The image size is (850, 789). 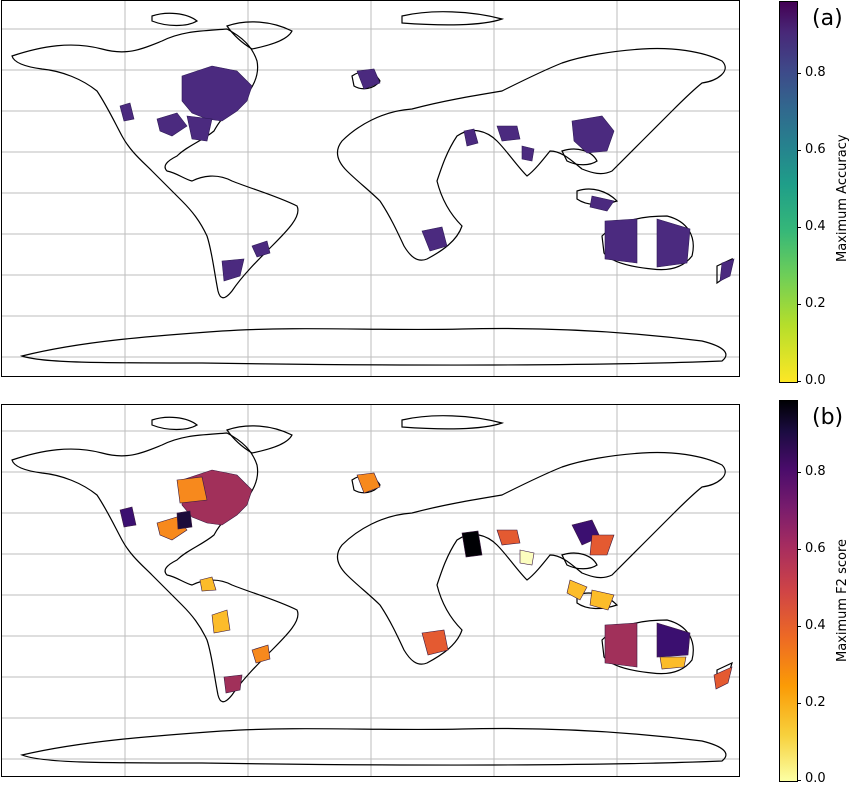 What do you see at coordinates (815, 72) in the screenshot?
I see `colorbar-a-tick-4: 0.8` at bounding box center [815, 72].